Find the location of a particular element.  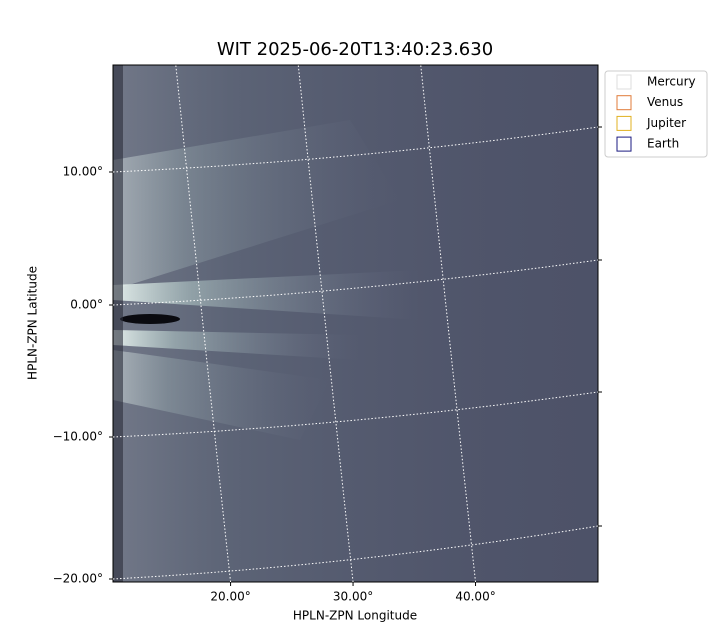

legend-entries: Mercury Venus Jupiter Earth is located at coordinates (656, 113).